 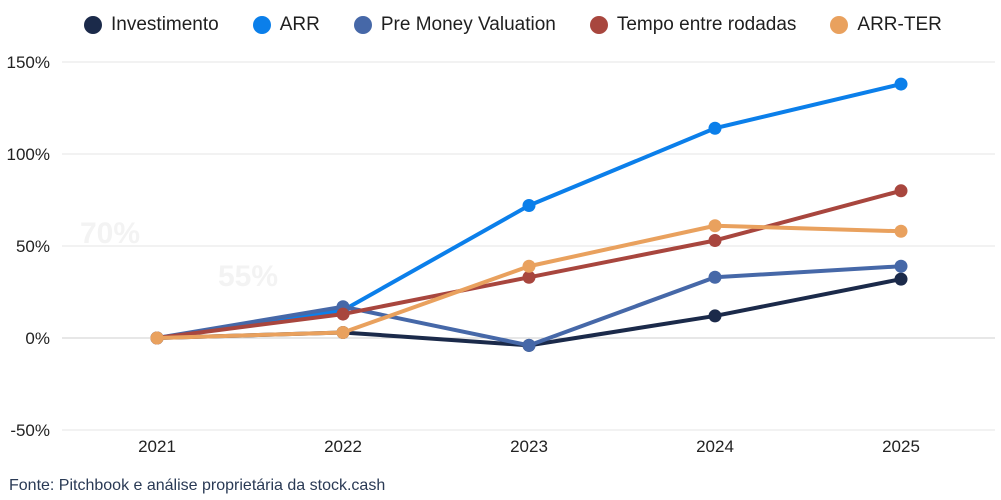 What do you see at coordinates (362, 25) in the screenshot?
I see `legend-marker-pre-money-valuation` at bounding box center [362, 25].